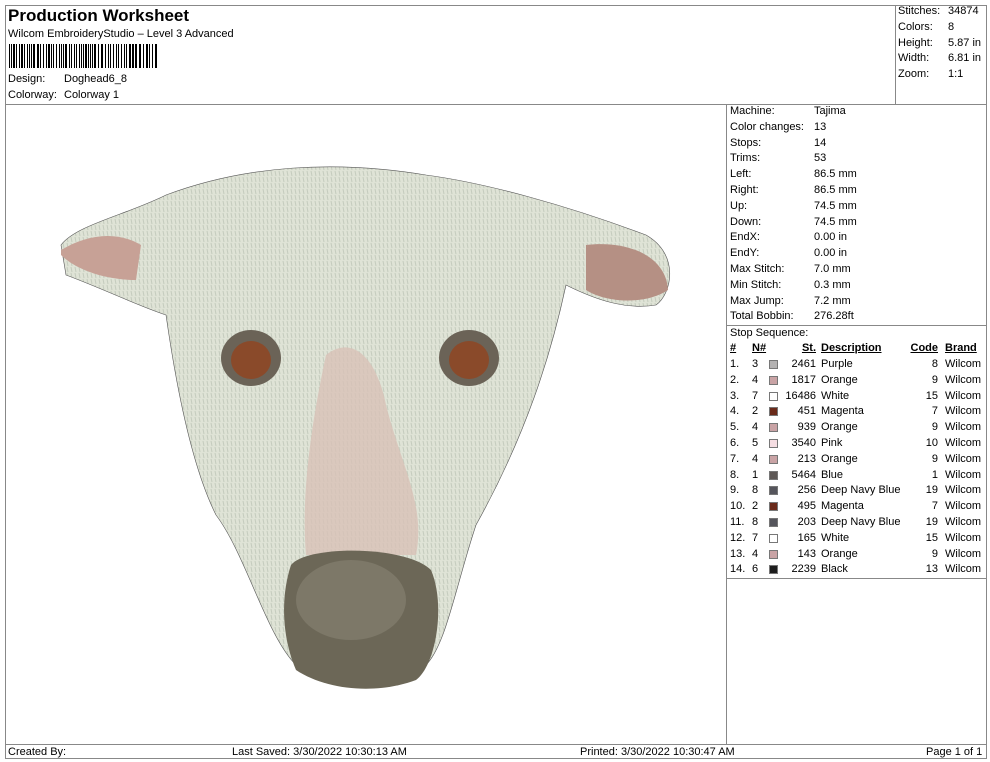 This screenshot has width=990, height=762. What do you see at coordinates (735, 379) in the screenshot?
I see `table-cell-n: 2.` at bounding box center [735, 379].